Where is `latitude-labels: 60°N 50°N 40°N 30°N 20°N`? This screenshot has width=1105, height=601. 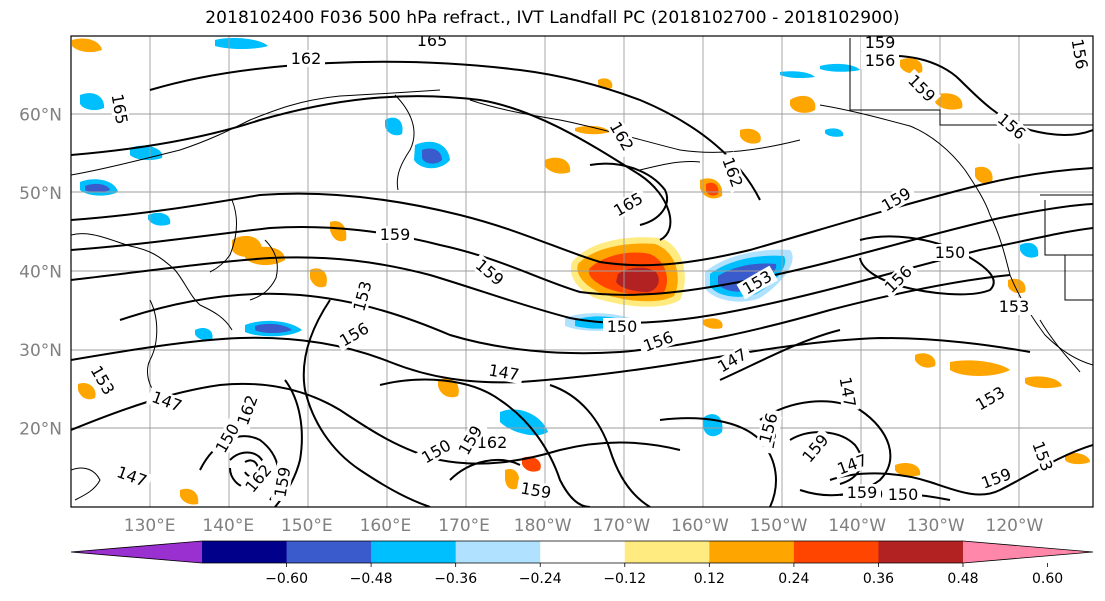
latitude-labels: 60°N 50°N 40°N 30°N 20°N is located at coordinates (40, 273).